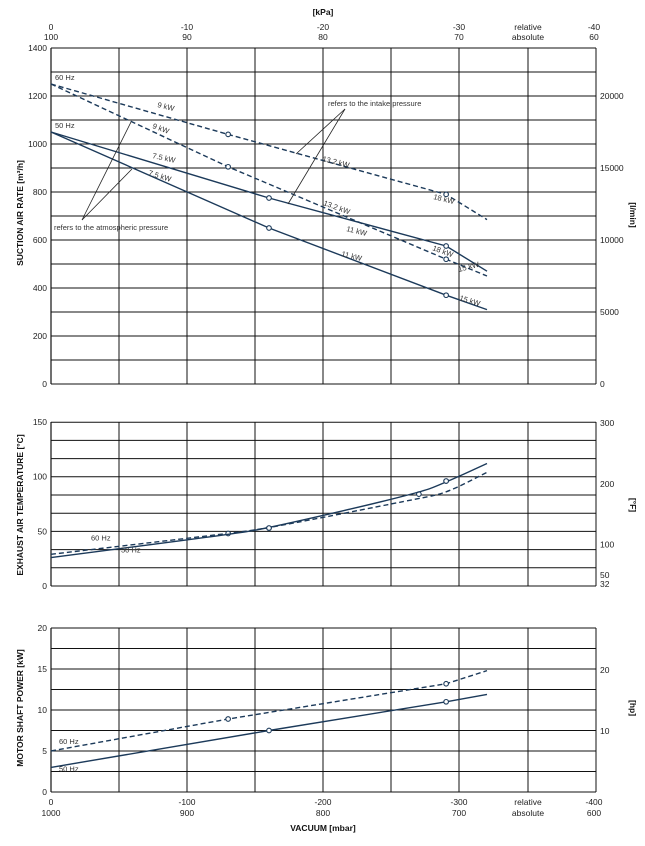 This screenshot has width=645, height=846. I want to click on top-abs-tick: 100, so click(51, 37).